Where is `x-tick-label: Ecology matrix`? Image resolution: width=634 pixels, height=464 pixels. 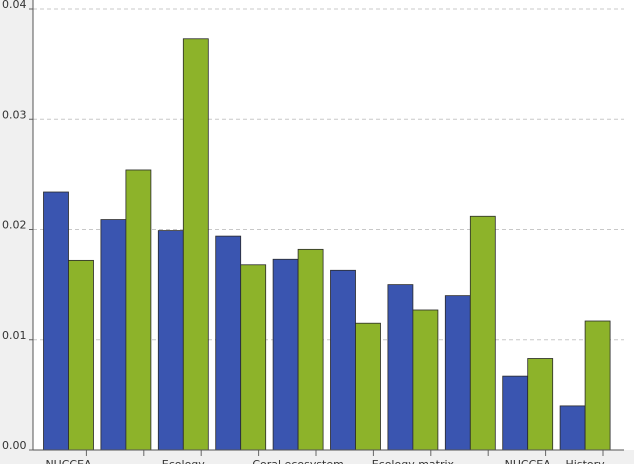 x-tick-label: Ecology matrix is located at coordinates (413, 461).